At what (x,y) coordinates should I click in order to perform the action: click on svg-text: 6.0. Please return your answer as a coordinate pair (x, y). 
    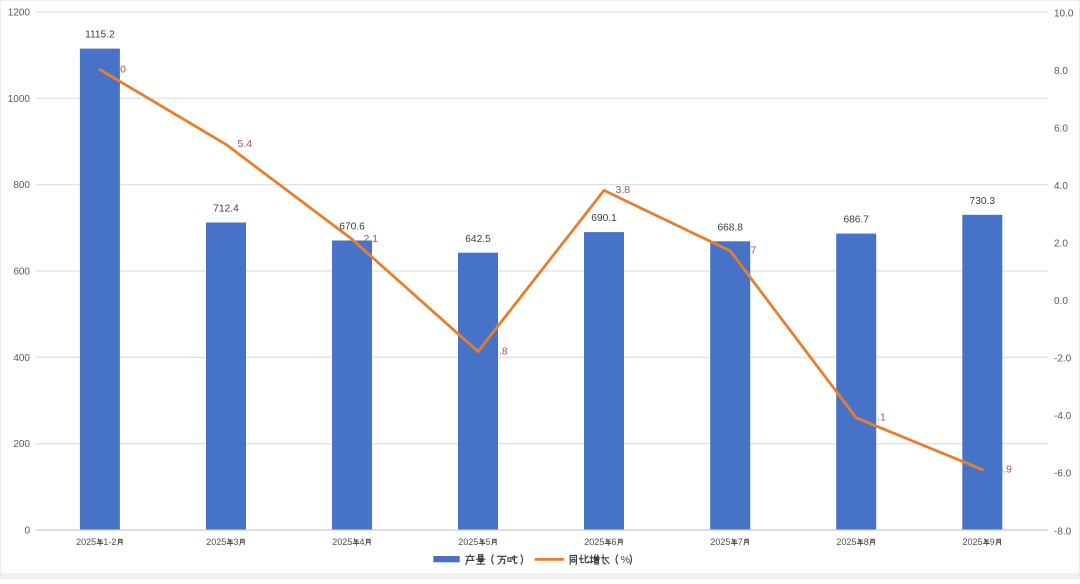
    Looking at the image, I should click on (1061, 128).